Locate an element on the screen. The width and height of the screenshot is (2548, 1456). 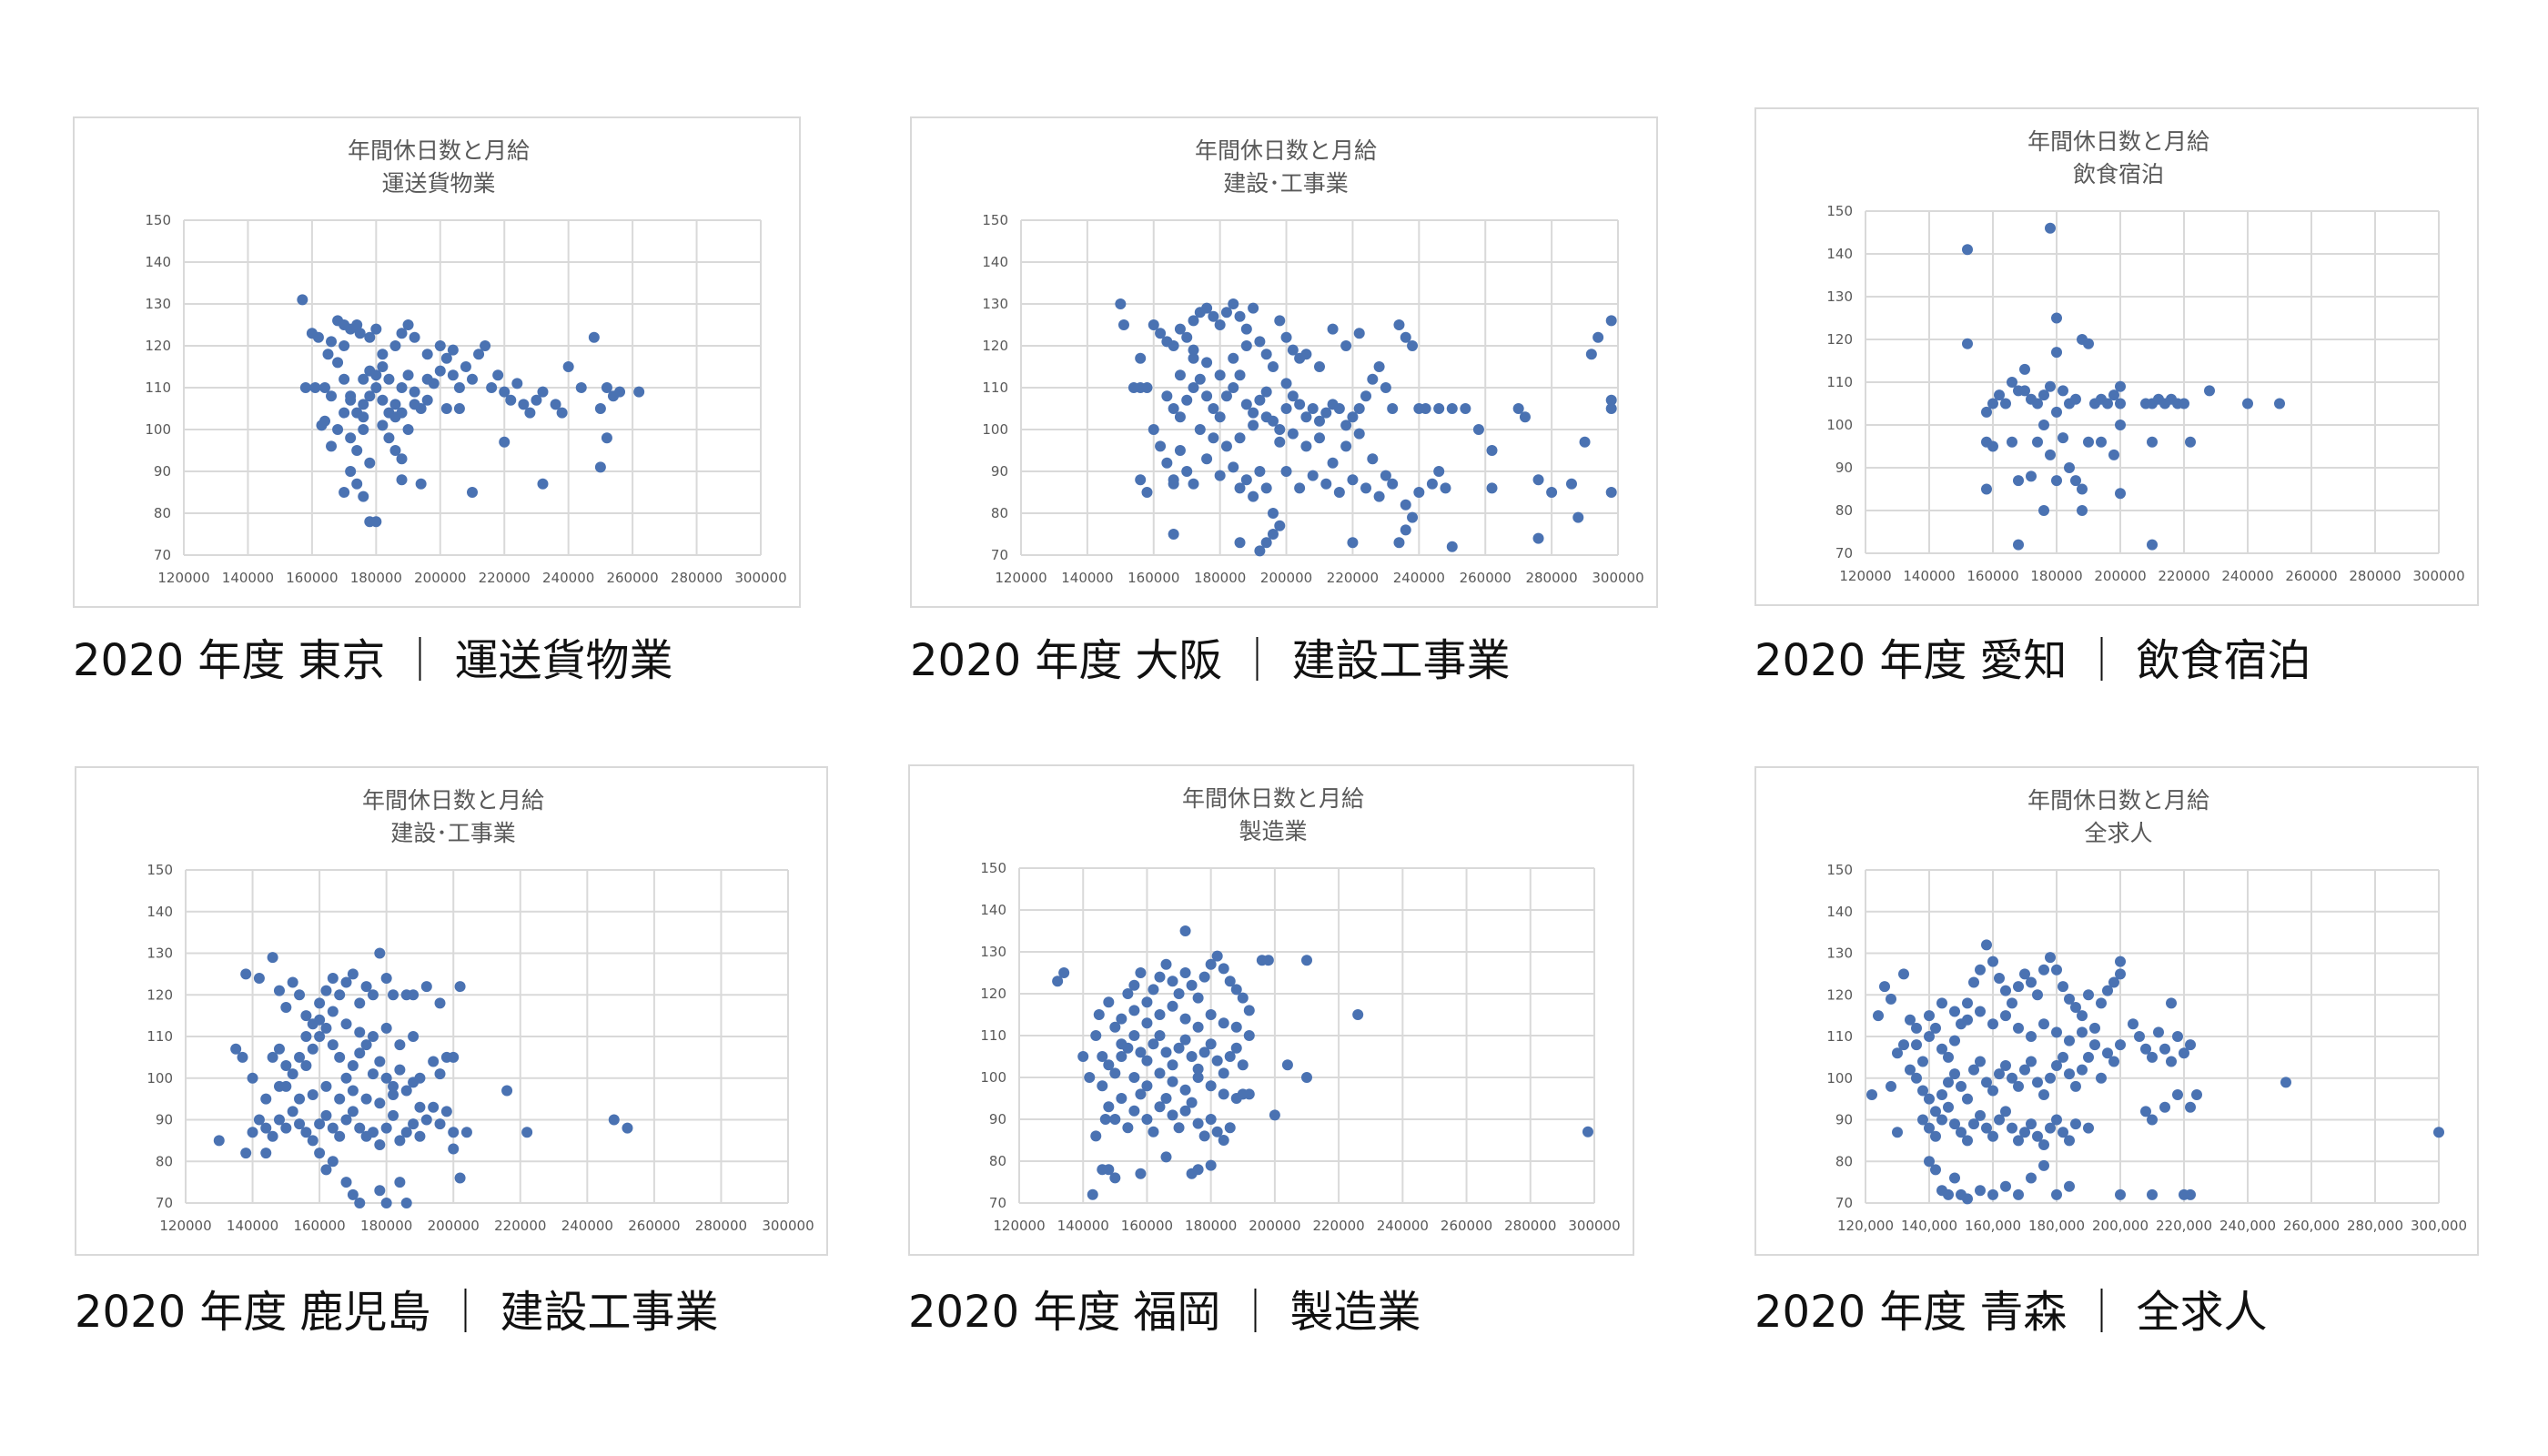
x-tick-label: 160000 is located at coordinates (319, 1226).